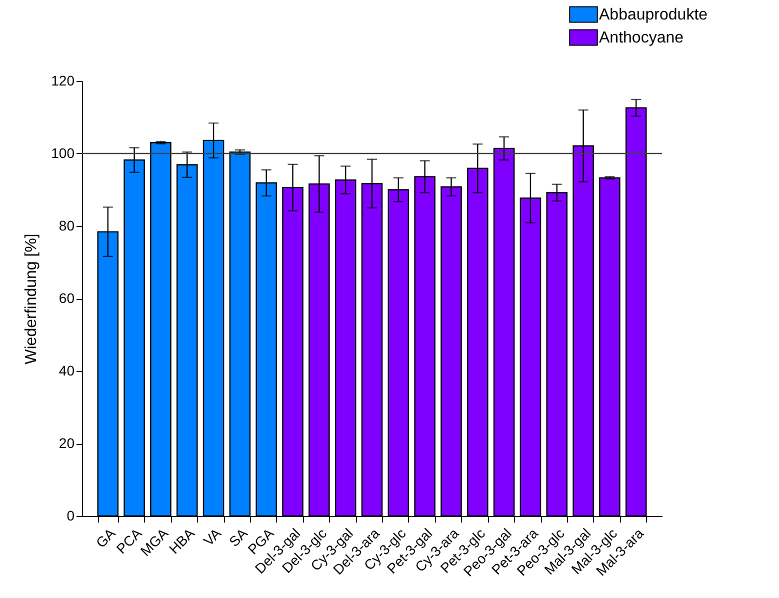  Describe the element at coordinates (63, 80) in the screenshot. I see `y-tick-label: 120` at that location.